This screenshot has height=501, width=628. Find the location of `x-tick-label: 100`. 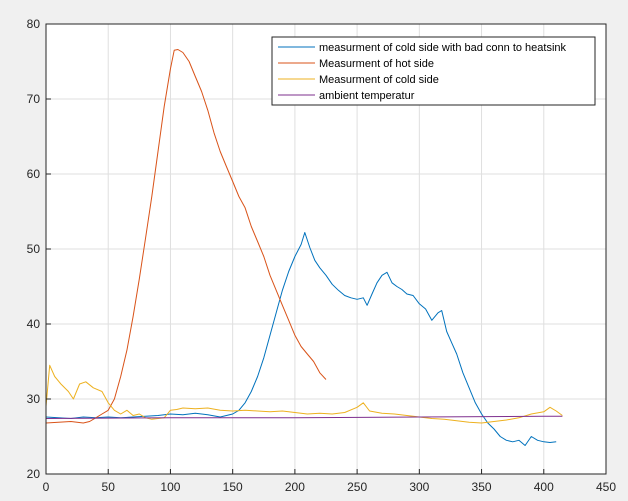

x-tick-label: 100 is located at coordinates (170, 487).